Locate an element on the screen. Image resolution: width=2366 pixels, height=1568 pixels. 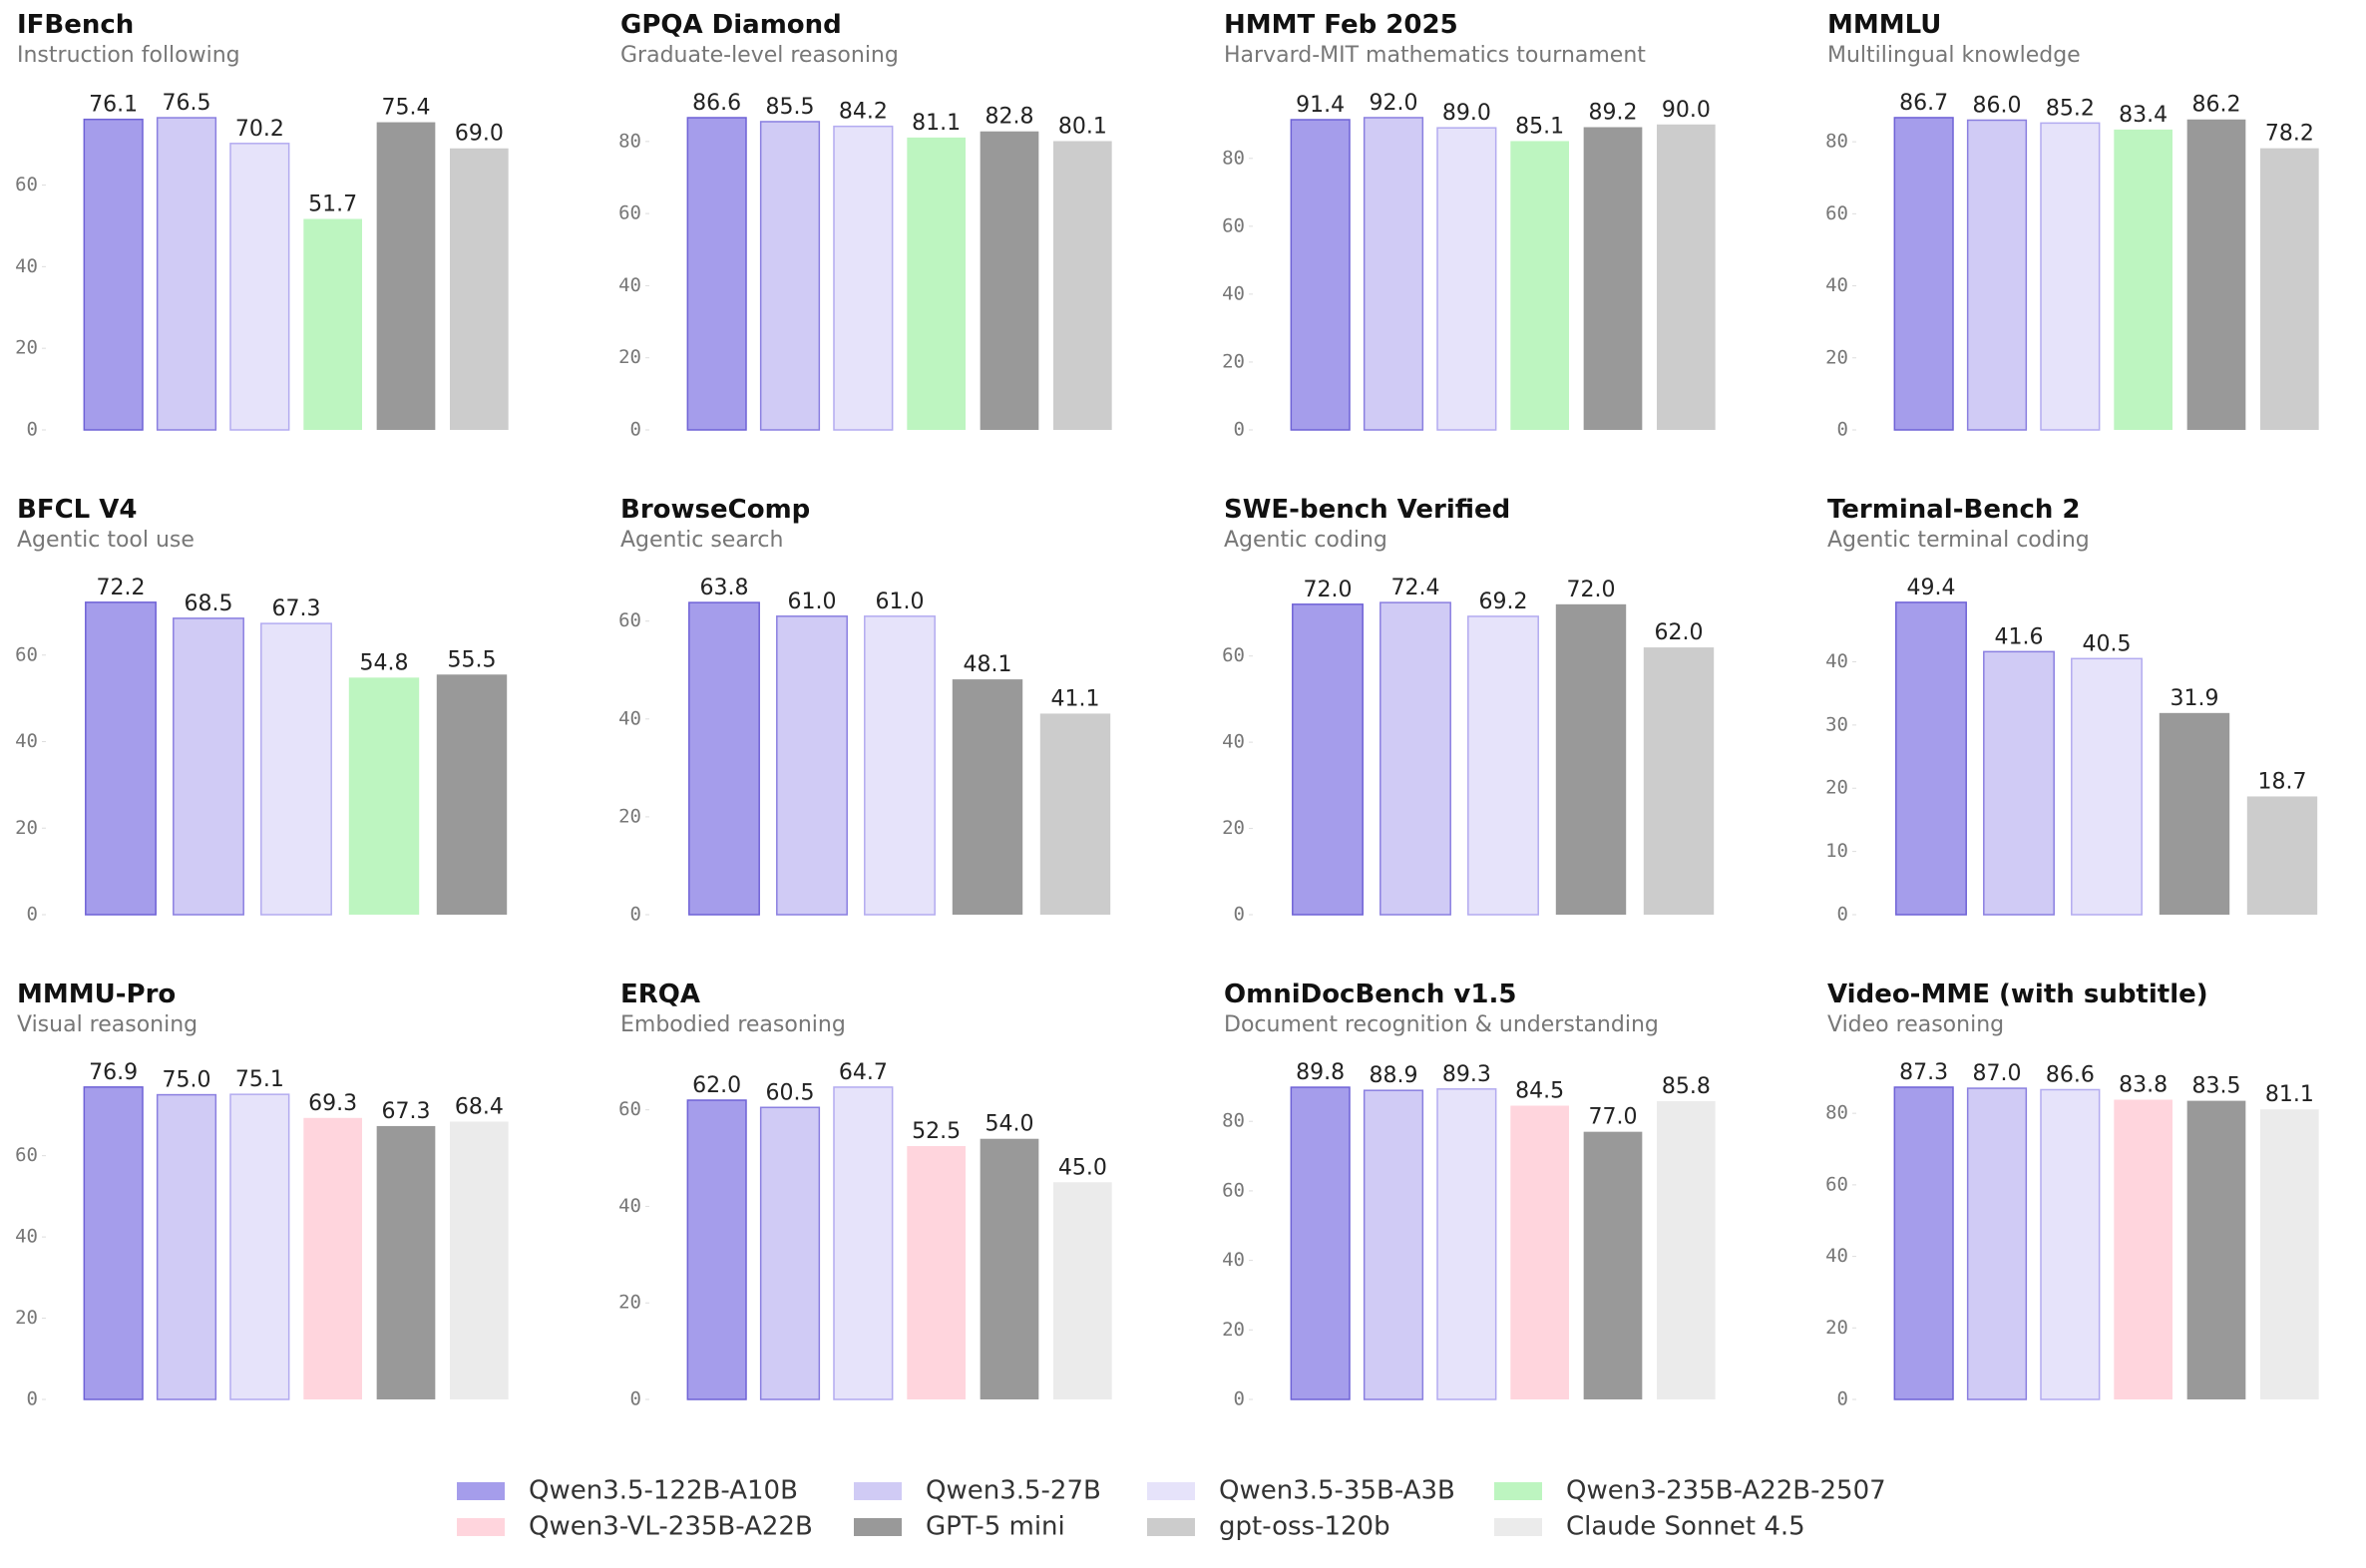
chart-title: HMMT Feb 2025 is located at coordinates (1341, 25).